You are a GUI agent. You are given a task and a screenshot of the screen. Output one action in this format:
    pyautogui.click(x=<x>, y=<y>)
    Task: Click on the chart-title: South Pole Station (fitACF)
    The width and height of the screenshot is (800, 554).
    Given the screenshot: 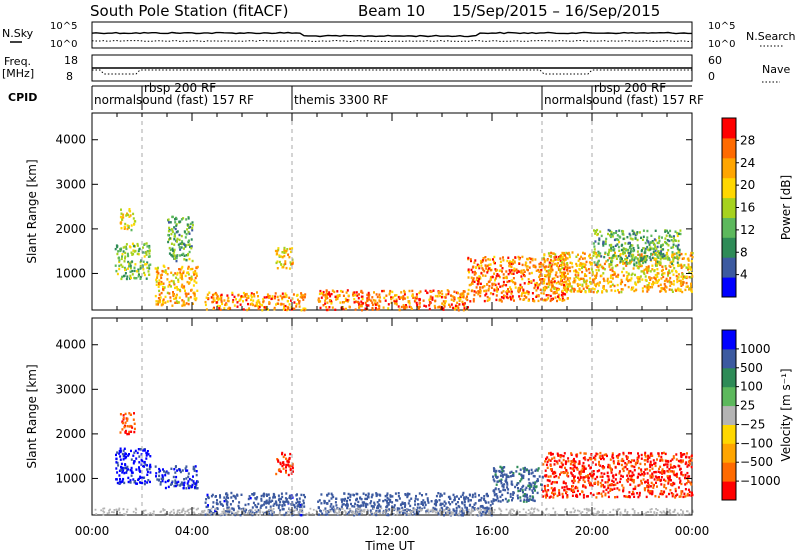 What is the action you would take?
    pyautogui.click(x=189, y=11)
    